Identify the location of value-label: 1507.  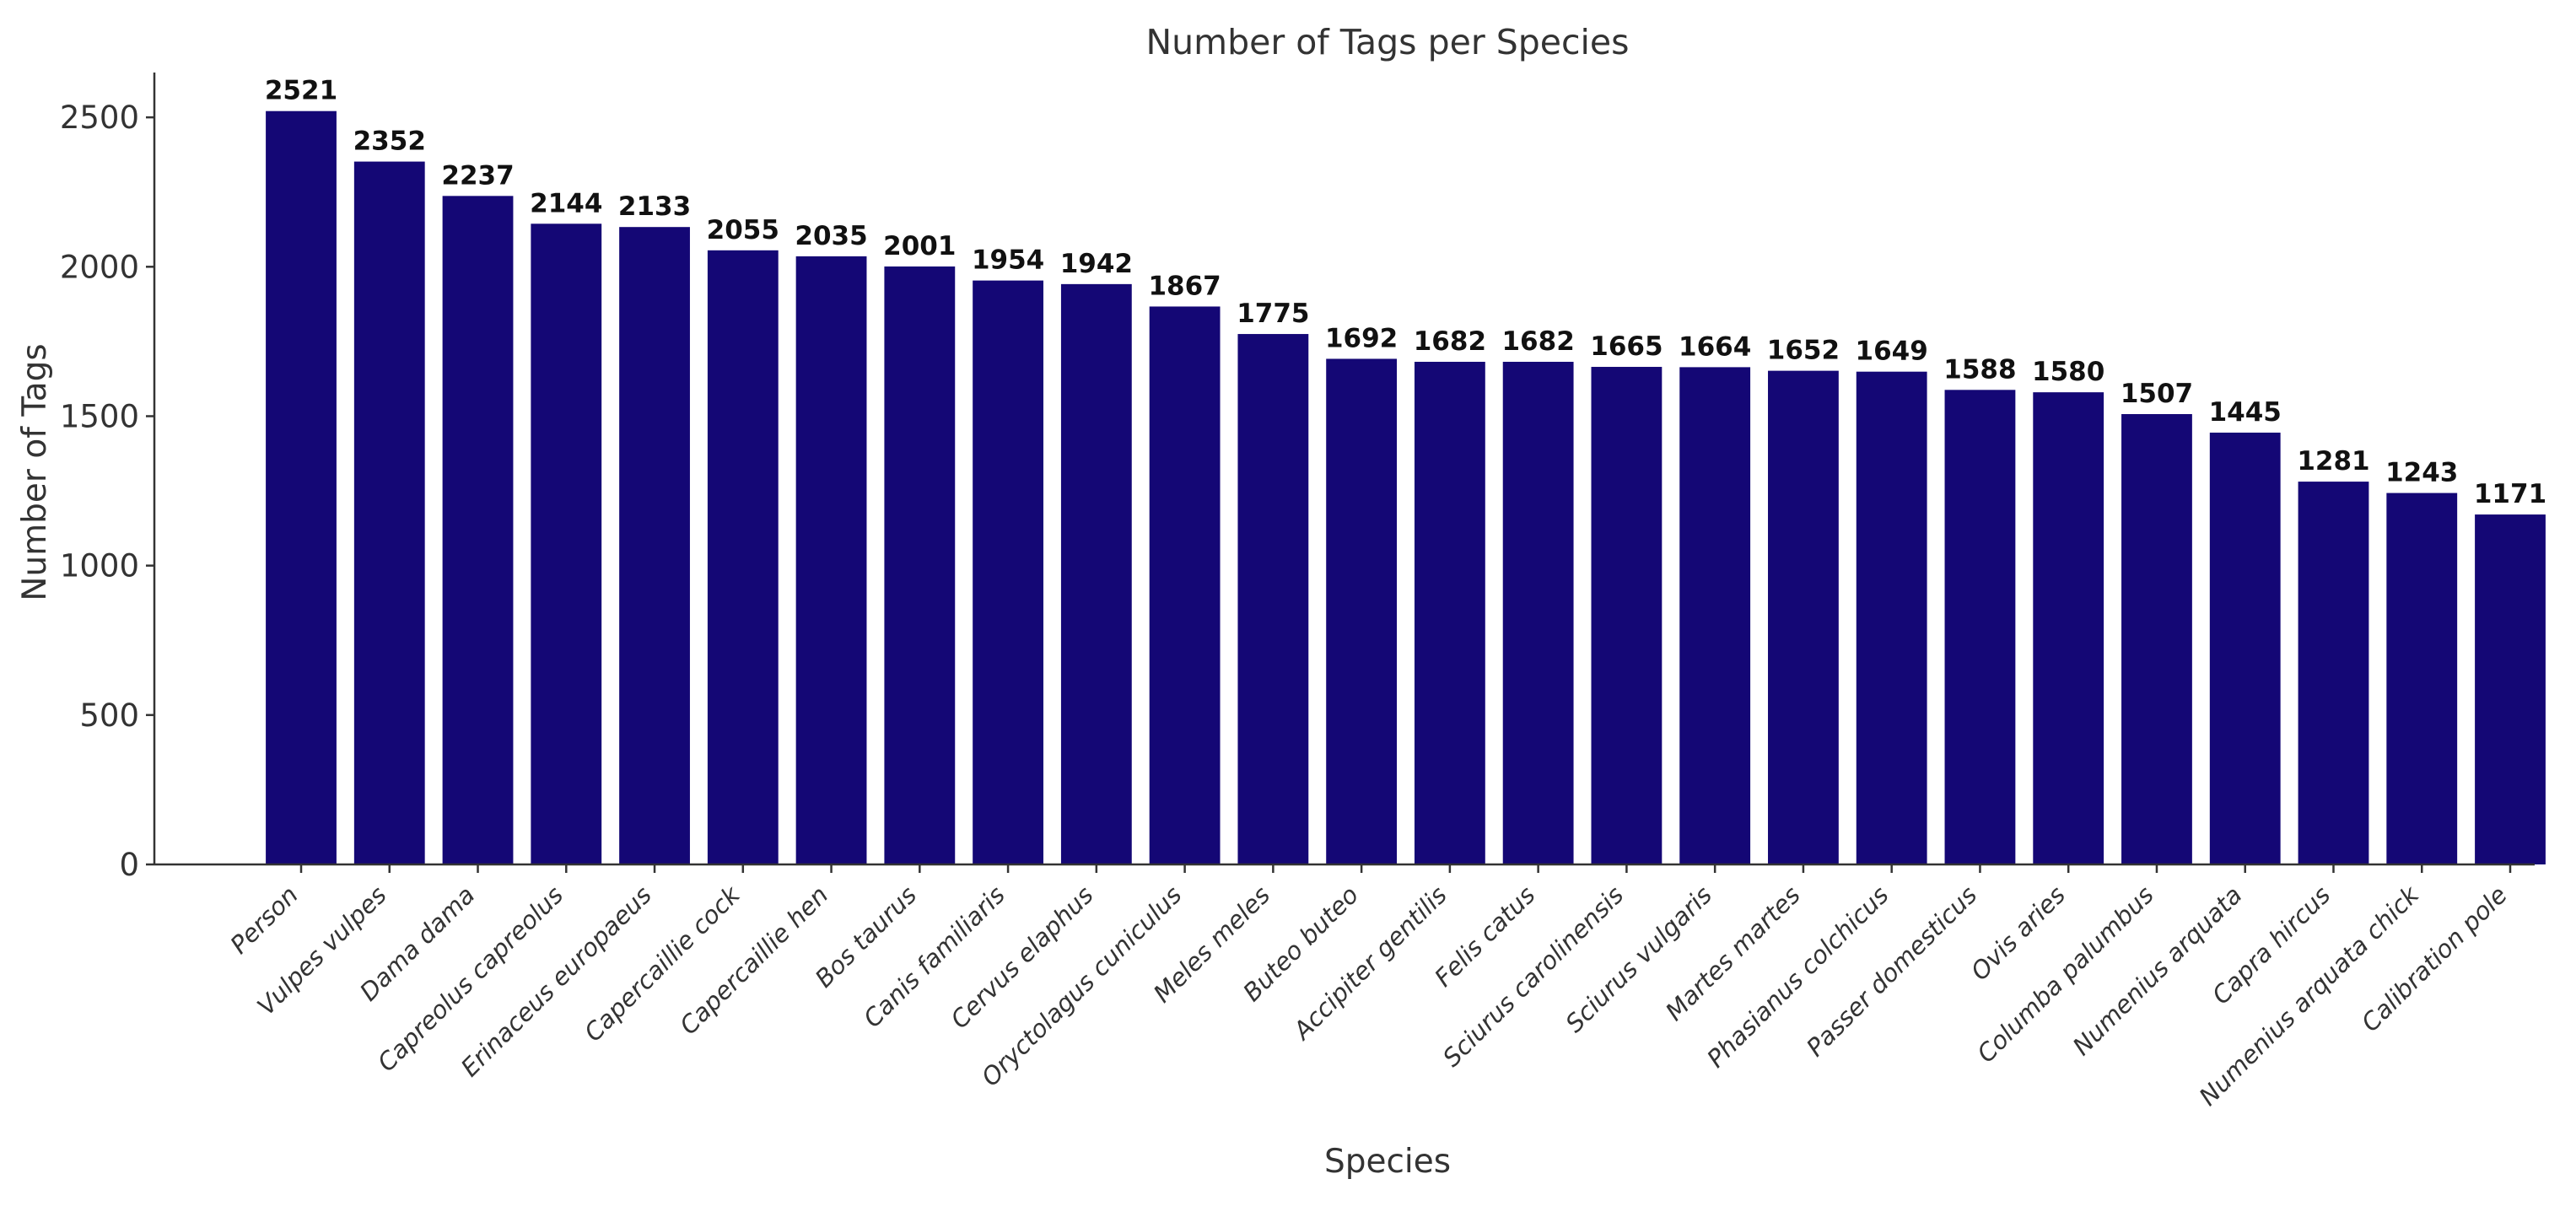
(2157, 394).